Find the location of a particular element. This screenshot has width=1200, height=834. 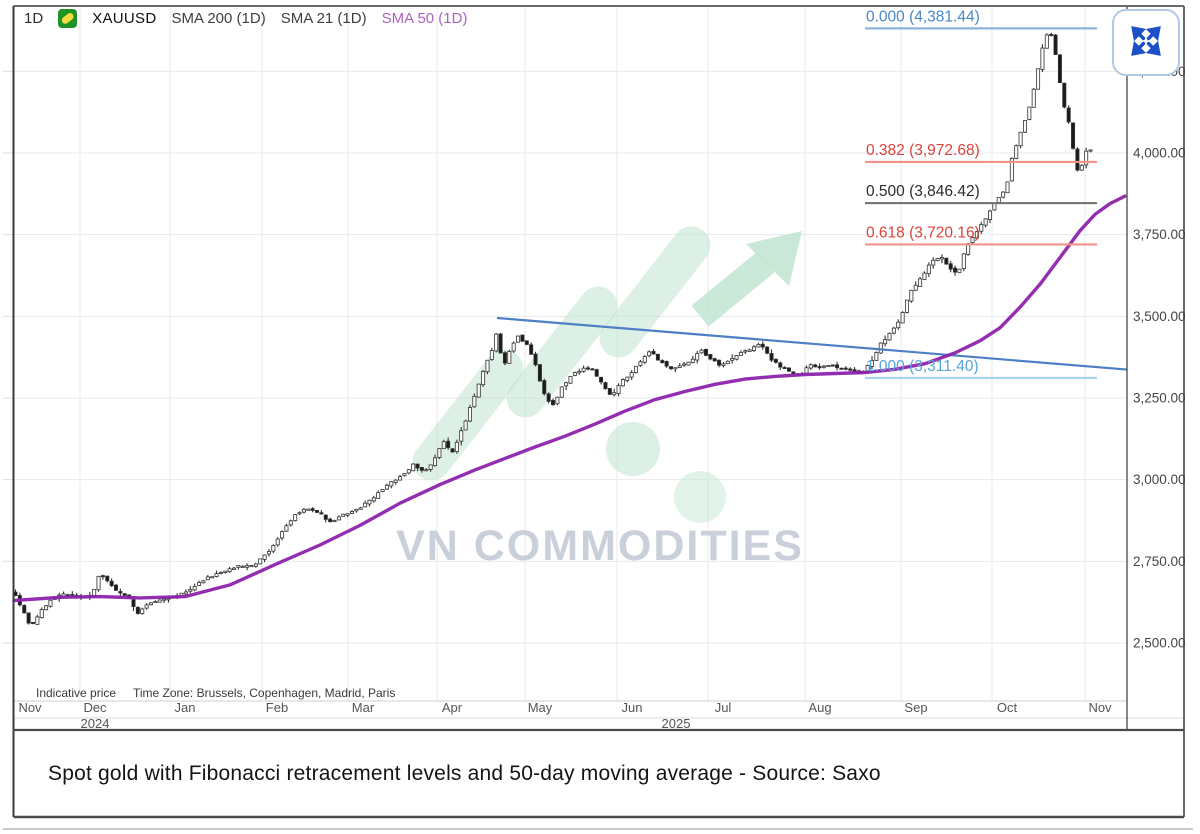

fib-label-1.000: 1.000 (3,311.40) is located at coordinates (922, 366).